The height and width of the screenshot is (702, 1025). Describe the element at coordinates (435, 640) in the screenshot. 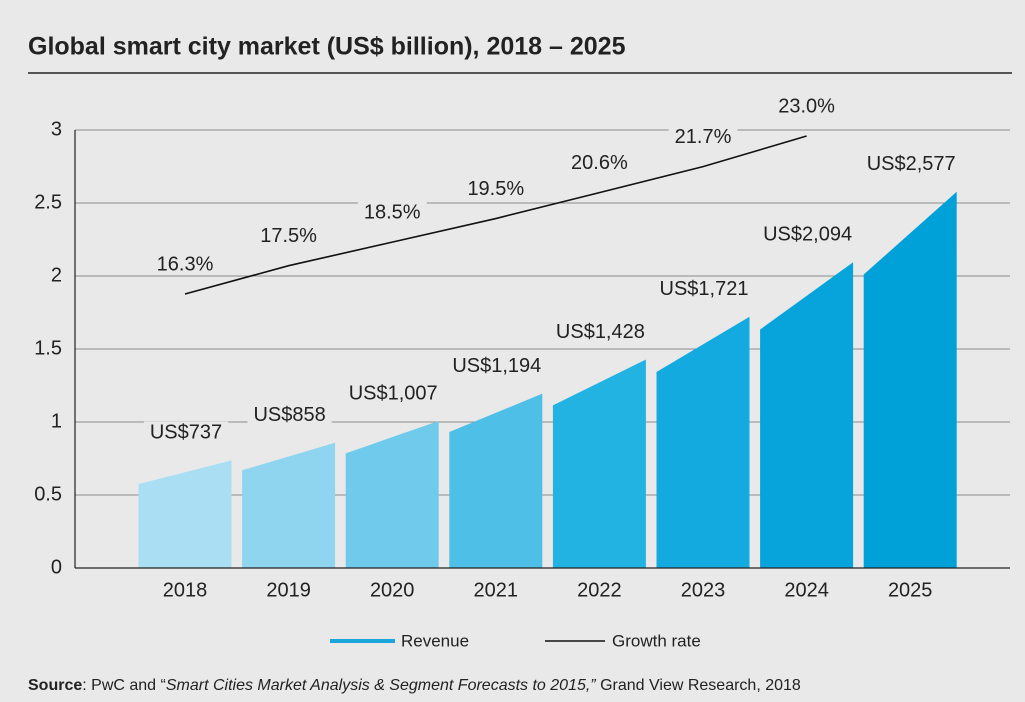

I see `legend-label: Revenue` at that location.